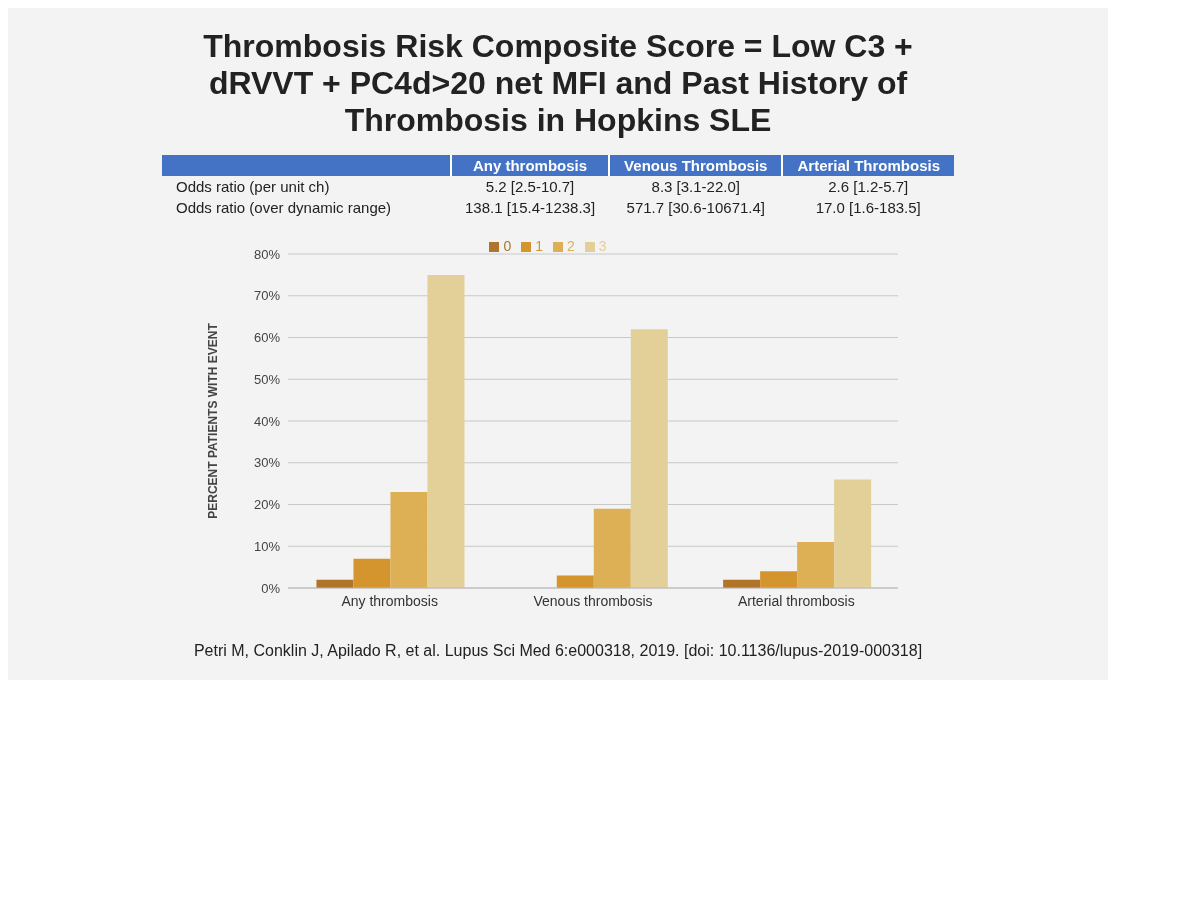 The height and width of the screenshot is (900, 1200). Describe the element at coordinates (284, 208) in the screenshot. I see `text: Odds ratio (over dynamic range)` at that location.